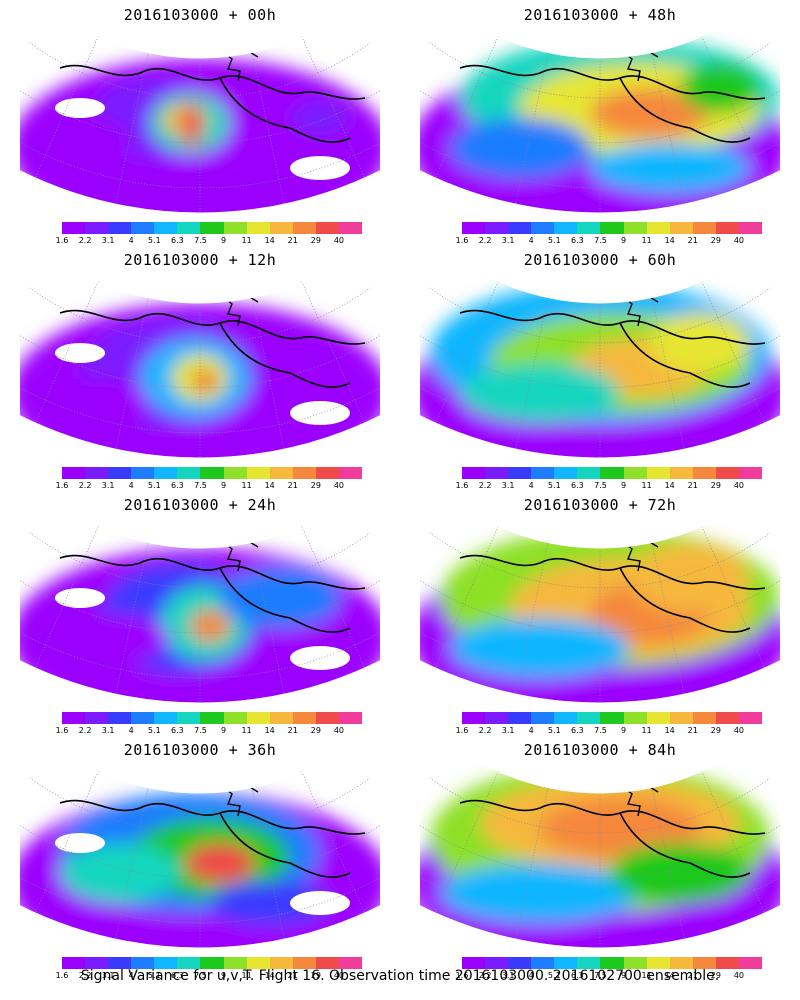 The image size is (800, 1000). I want to click on panel-title: 2016103000 + 36h, so click(200, 750).